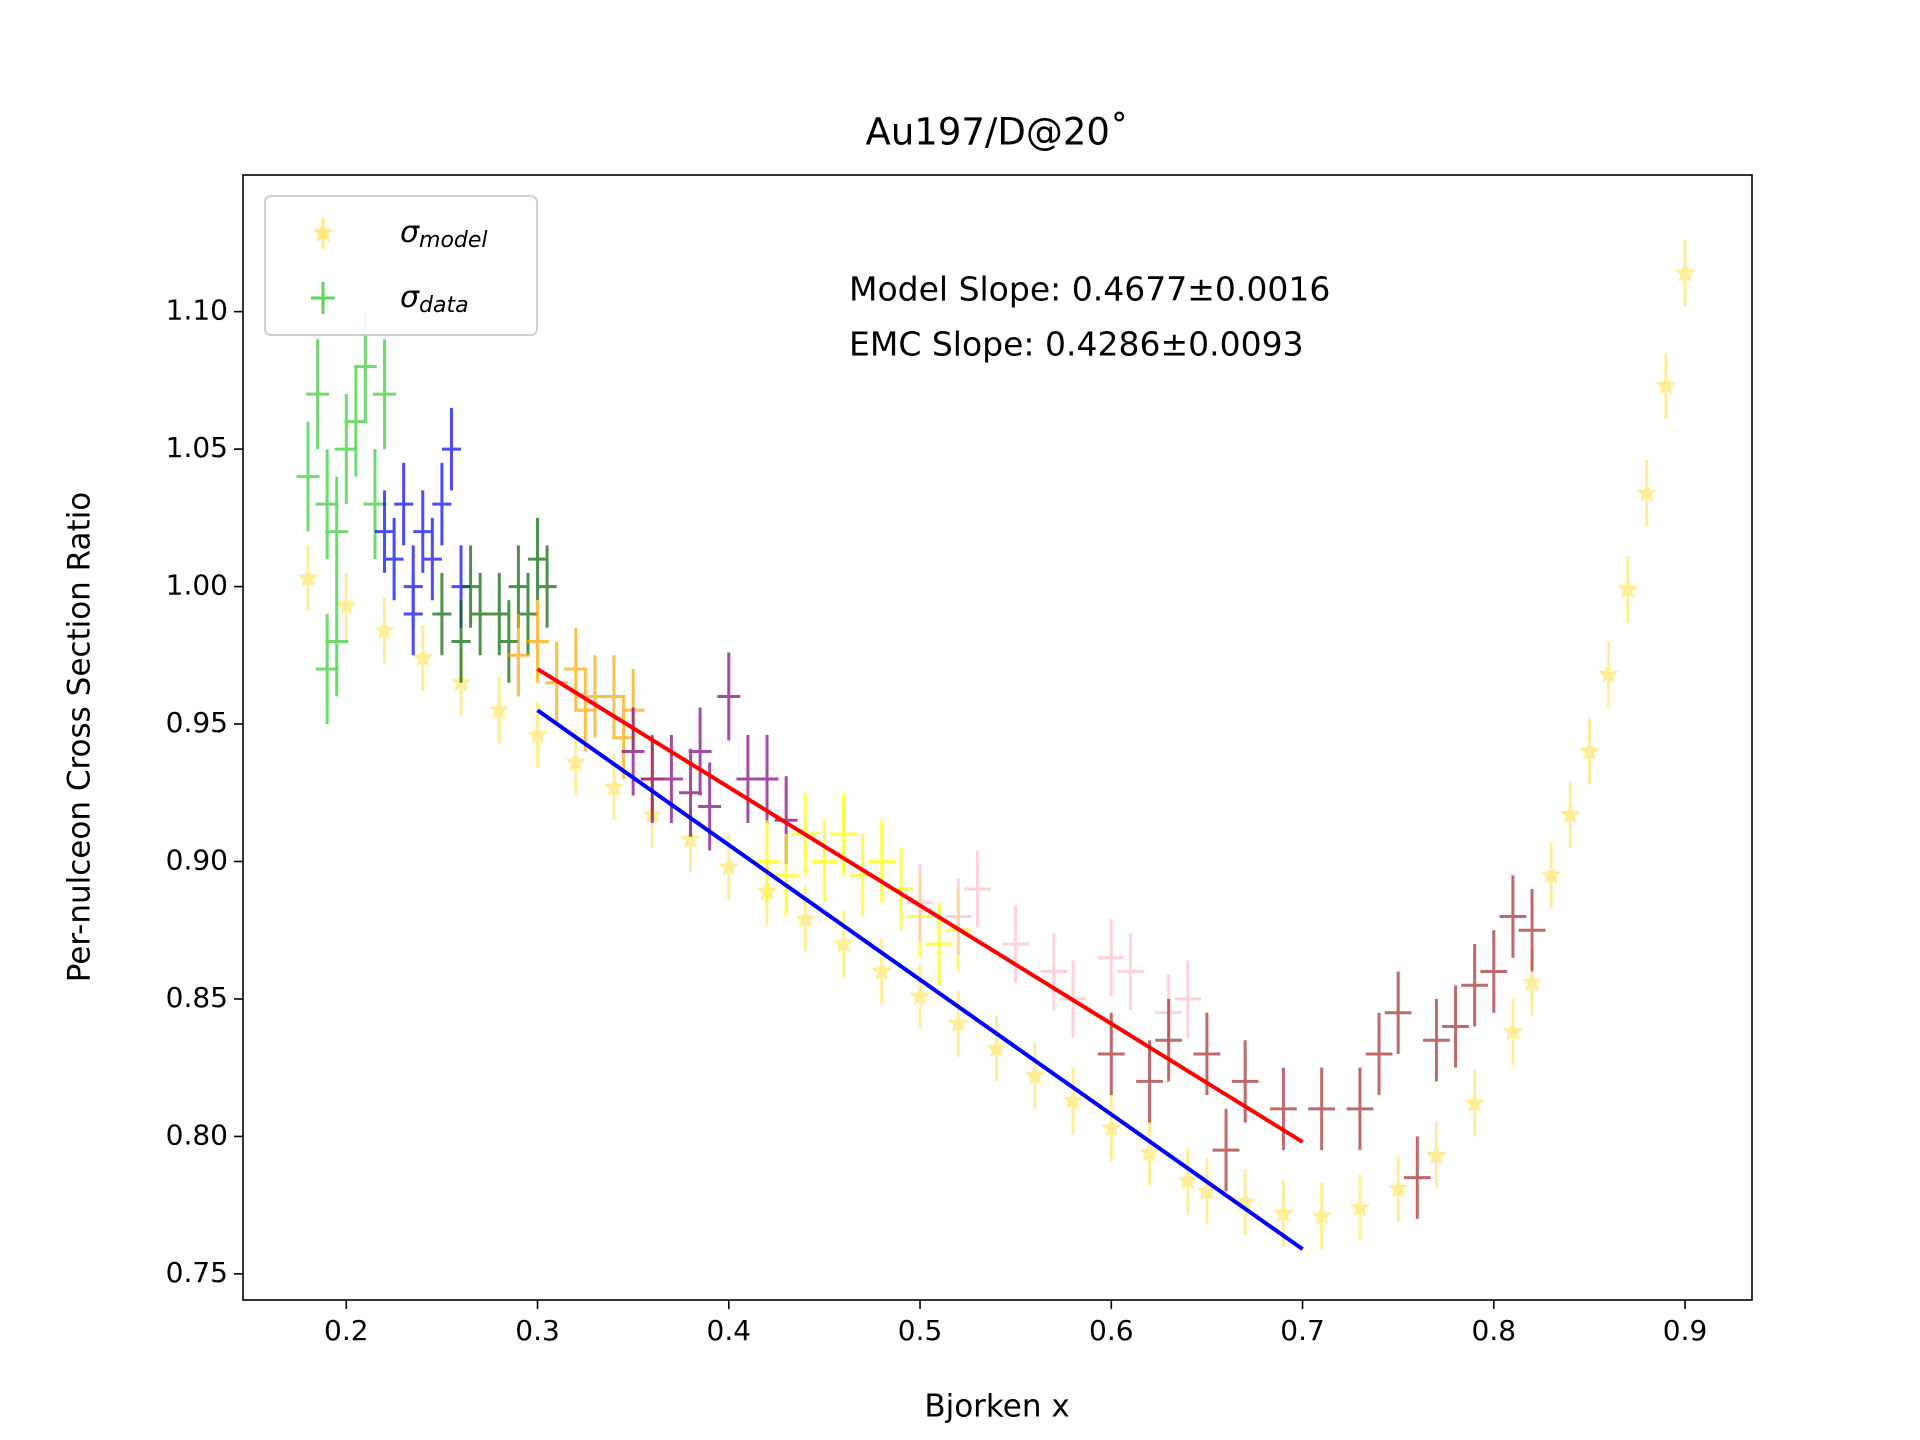  Describe the element at coordinates (1685, 1330) in the screenshot. I see `x-tick-label: 0.9` at that location.